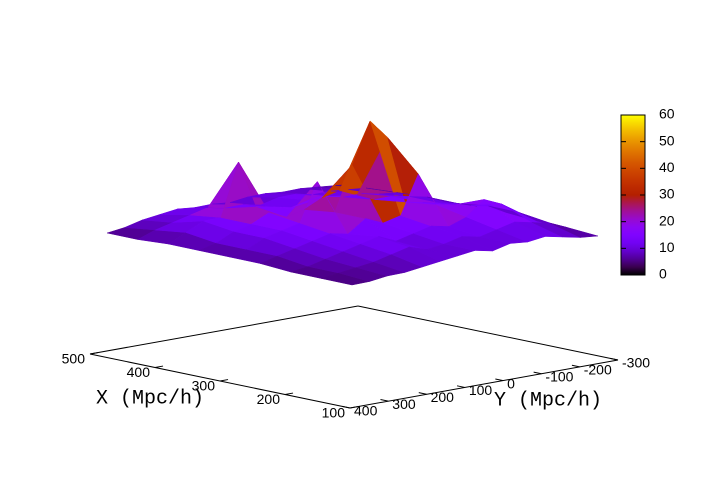  I want to click on y-tick-label: -200, so click(598, 370).